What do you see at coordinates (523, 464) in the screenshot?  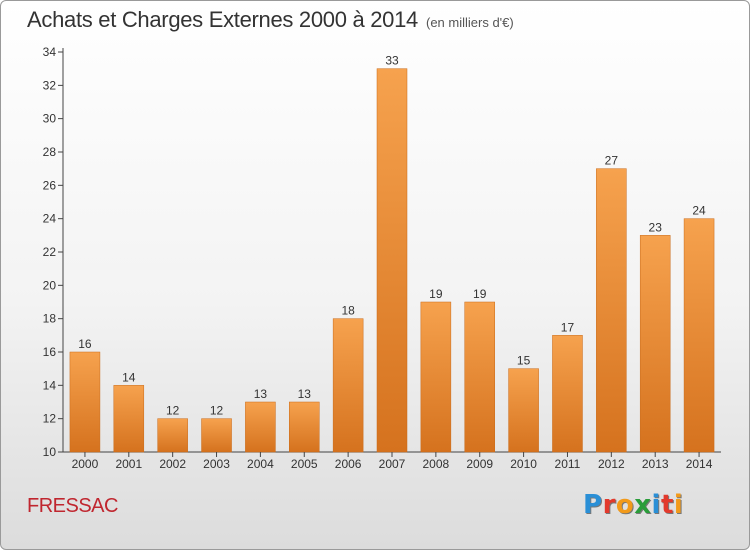 I see `x-tick-label: 2010` at bounding box center [523, 464].